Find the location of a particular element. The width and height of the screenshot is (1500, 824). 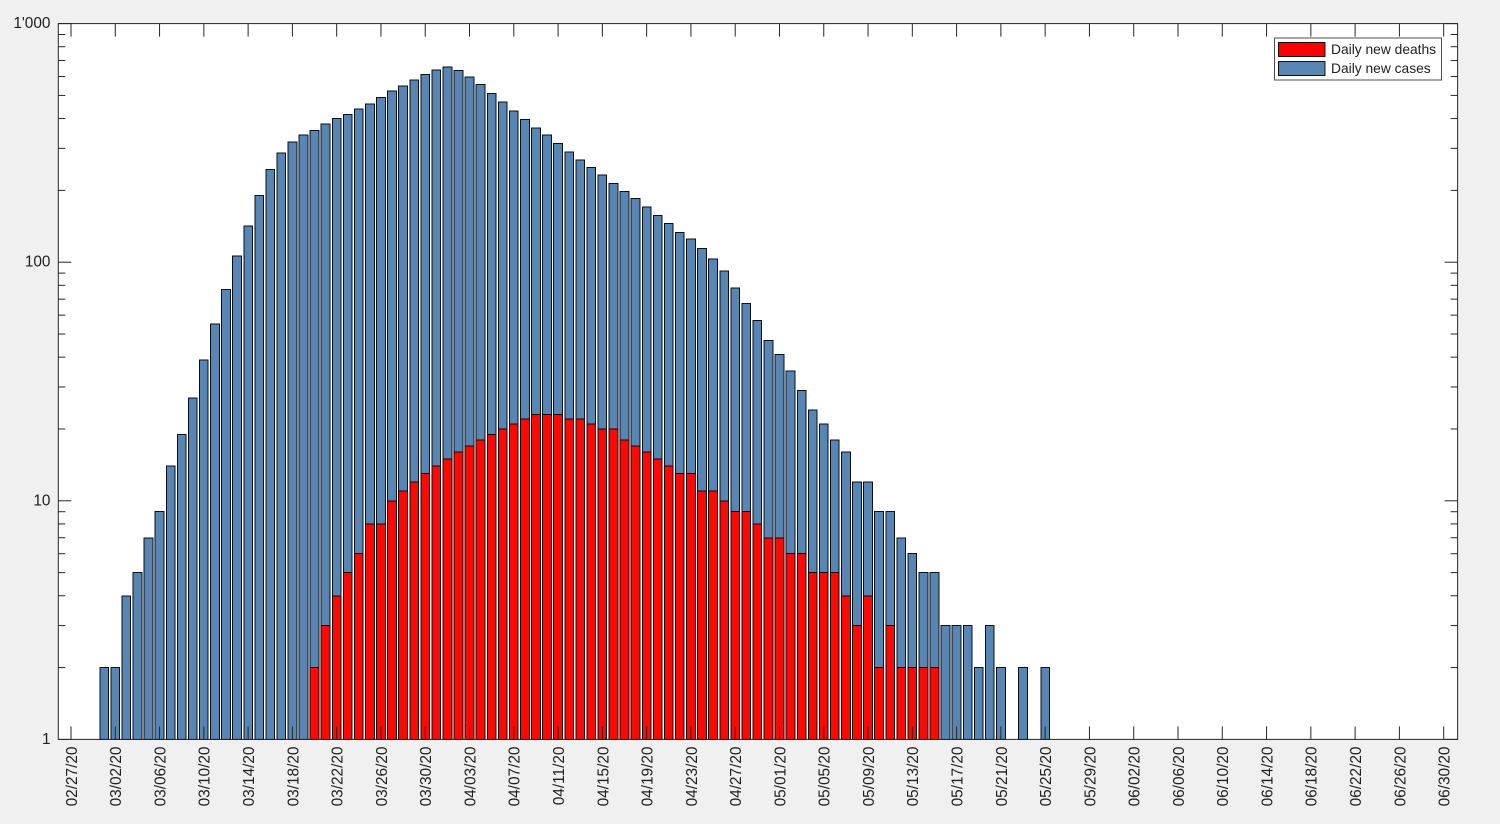

svg-text: 1 is located at coordinates (46, 739).